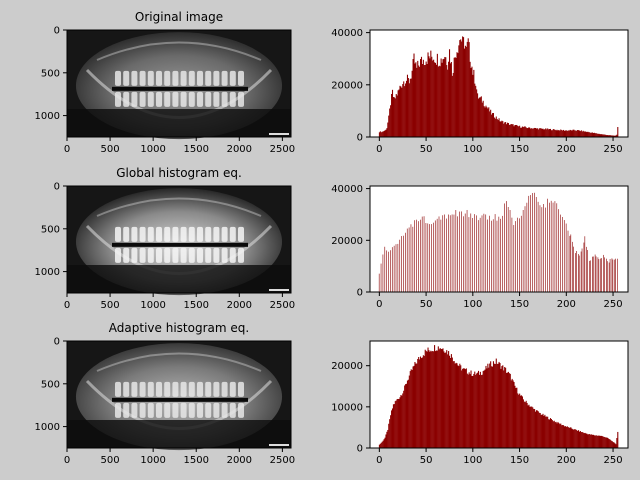 This screenshot has width=640, height=480. I want to click on x-tick-label: 0, so click(67, 460).